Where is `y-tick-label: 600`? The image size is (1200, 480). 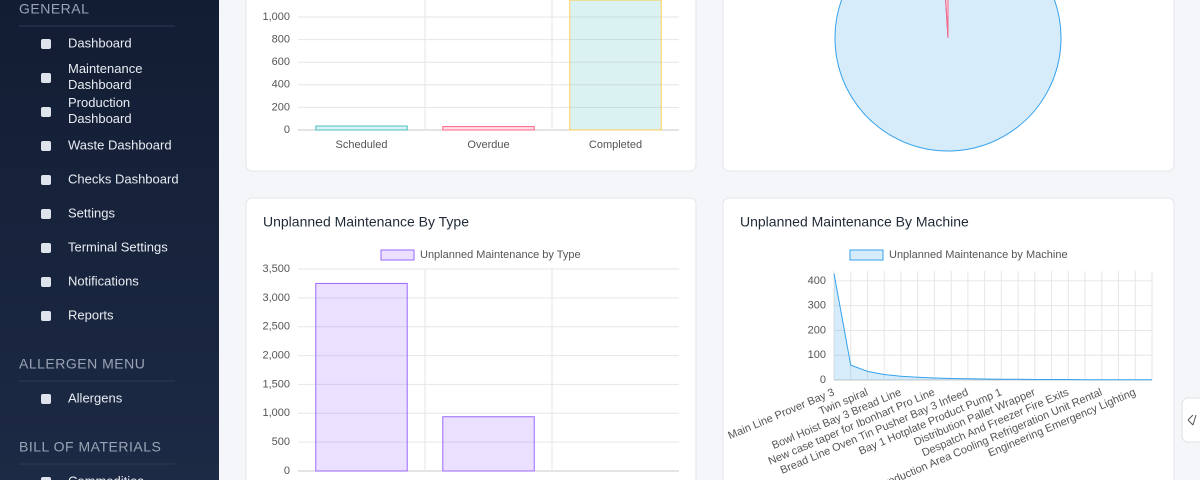 y-tick-label: 600 is located at coordinates (281, 62).